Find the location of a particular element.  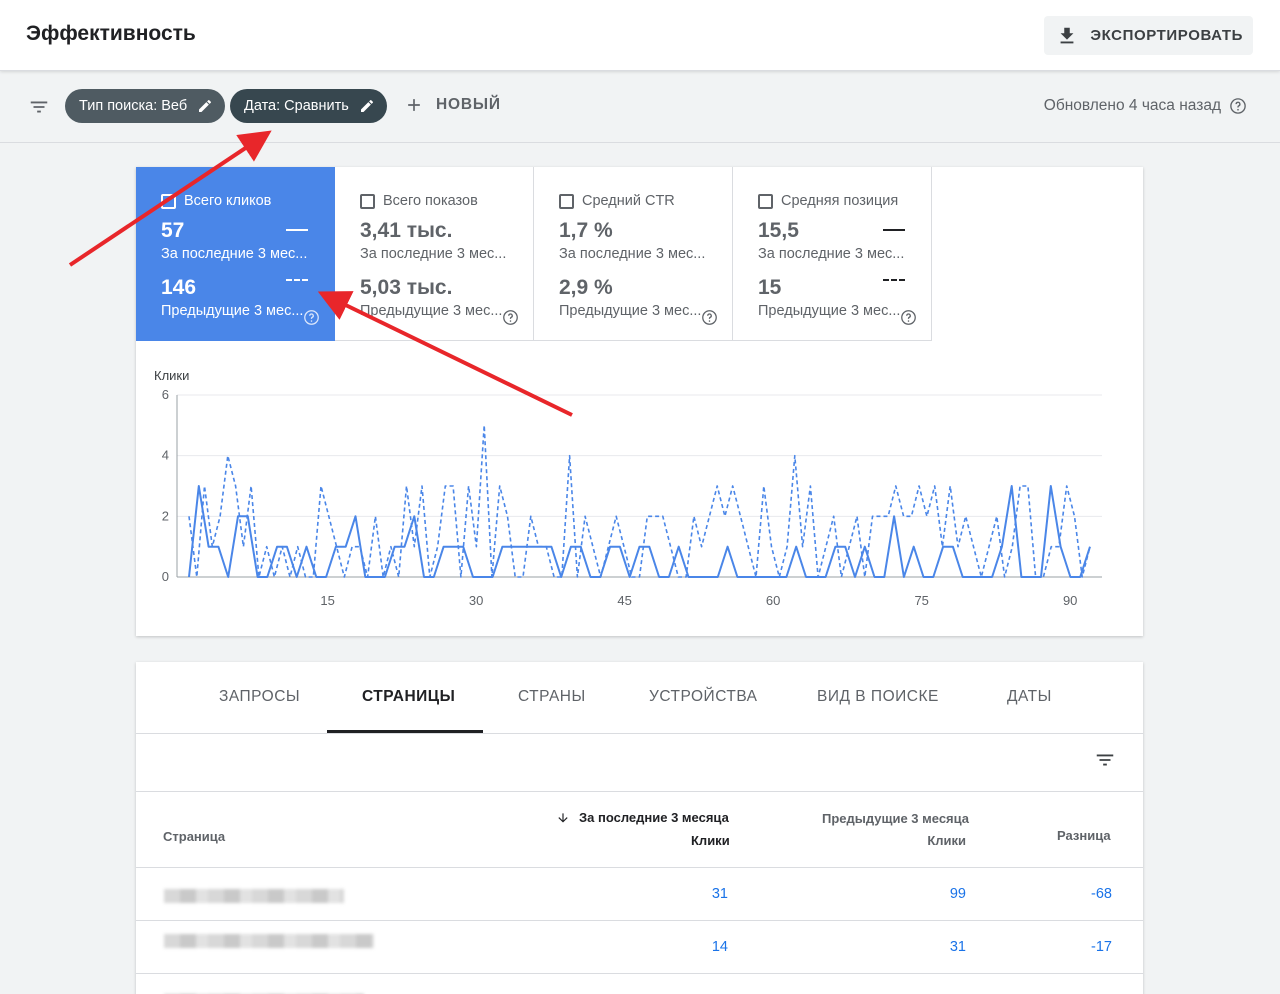

filter-icon is located at coordinates (39, 107).